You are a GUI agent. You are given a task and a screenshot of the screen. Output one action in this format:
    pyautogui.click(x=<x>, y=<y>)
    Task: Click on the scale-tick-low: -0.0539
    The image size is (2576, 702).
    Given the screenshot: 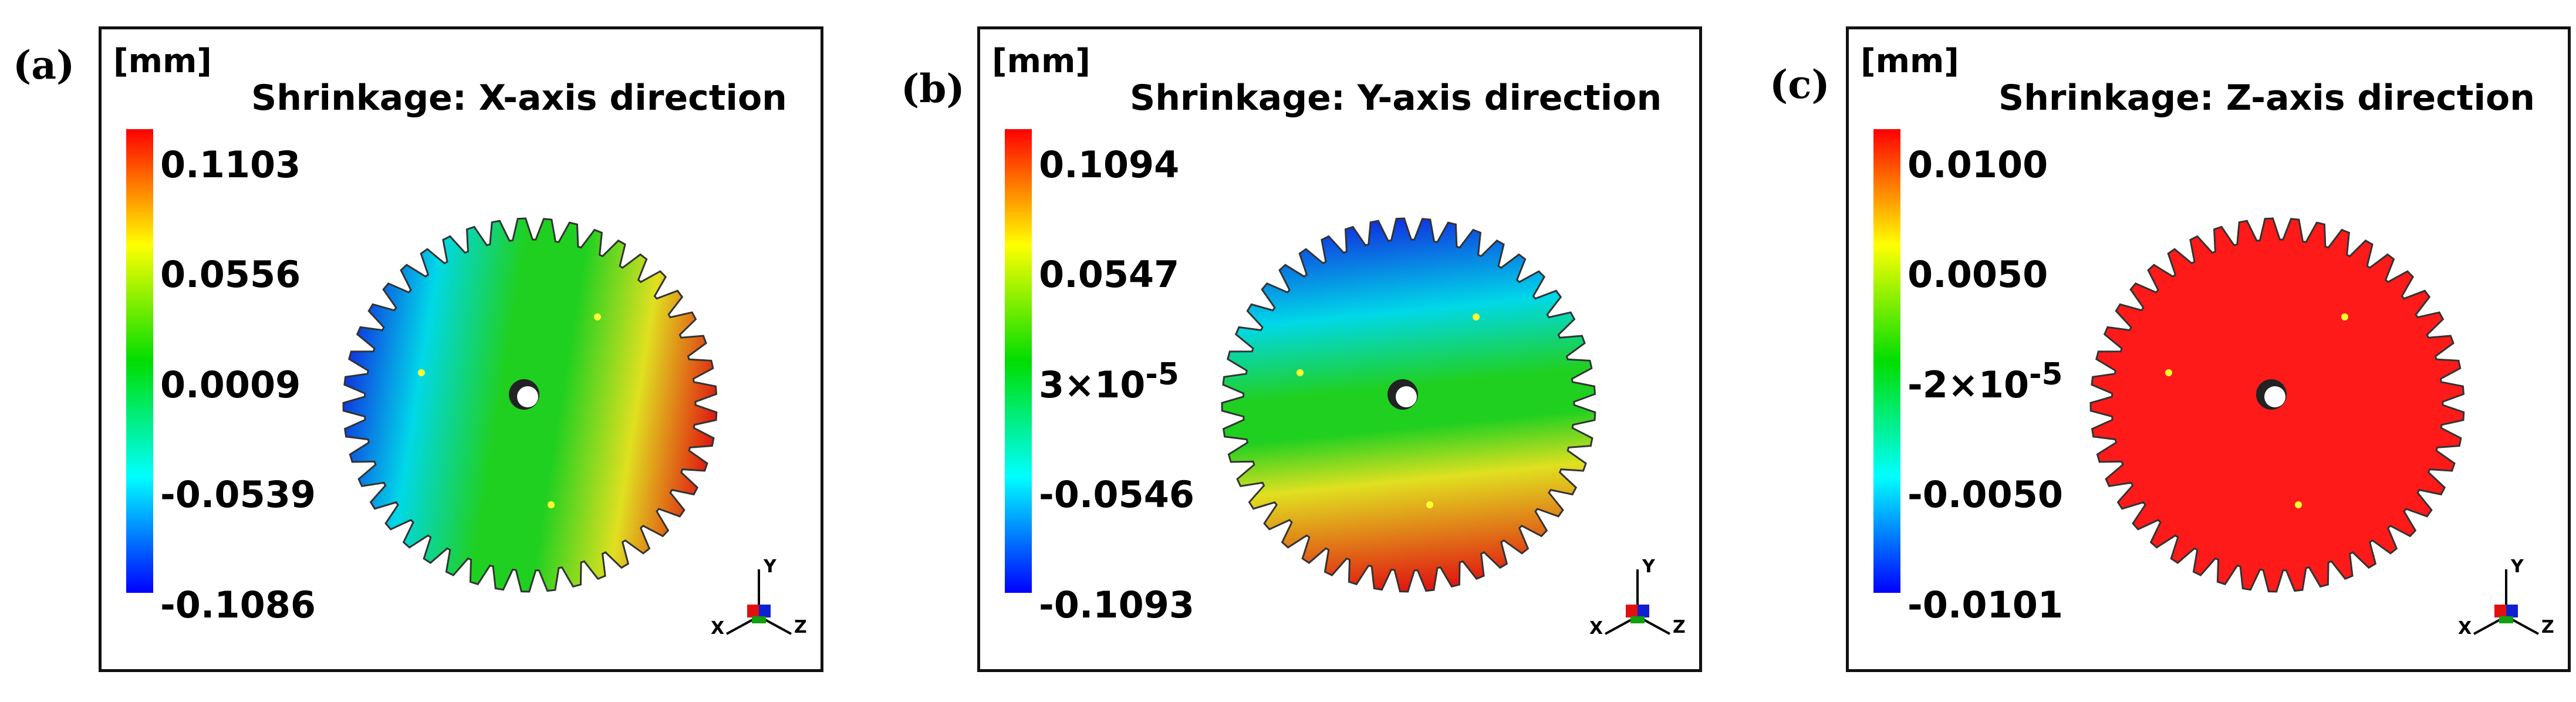 What is the action you would take?
    pyautogui.click(x=238, y=495)
    